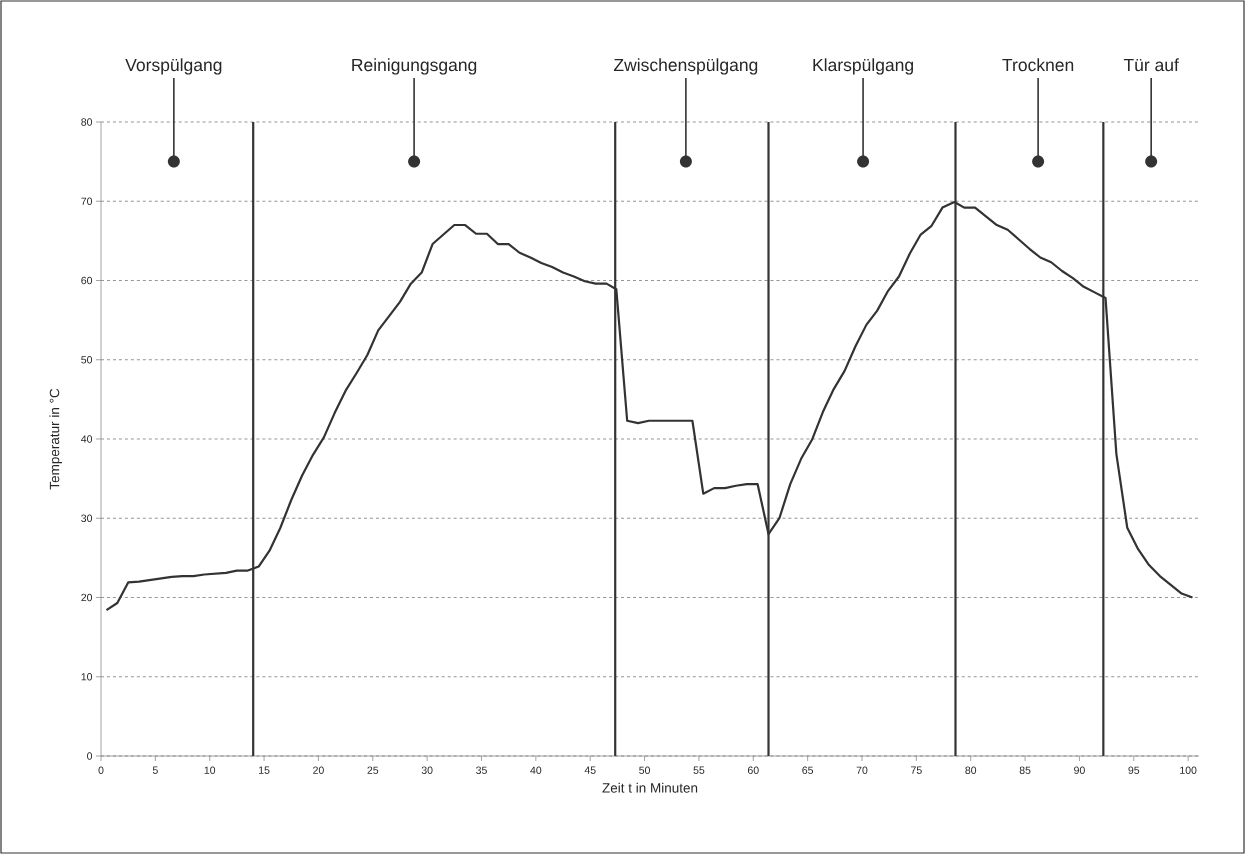 The image size is (1245, 854). Describe the element at coordinates (644, 770) in the screenshot. I see `x-tick-label: 50` at that location.